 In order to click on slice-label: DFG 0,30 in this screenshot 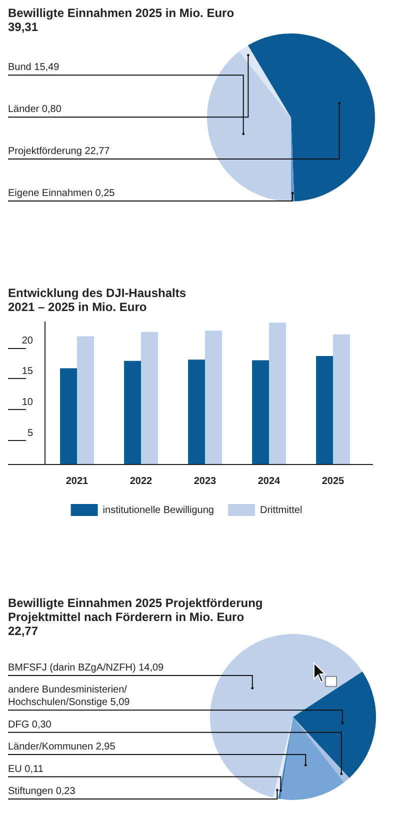, I will do `click(30, 724)`.